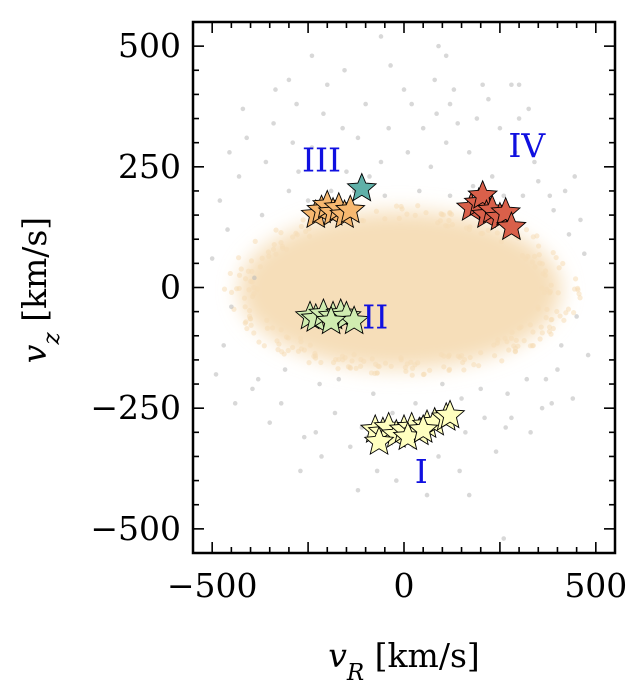 This screenshot has height=694, width=640. What do you see at coordinates (350, 209) in the screenshot?
I see `star-marker-group-III` at bounding box center [350, 209].